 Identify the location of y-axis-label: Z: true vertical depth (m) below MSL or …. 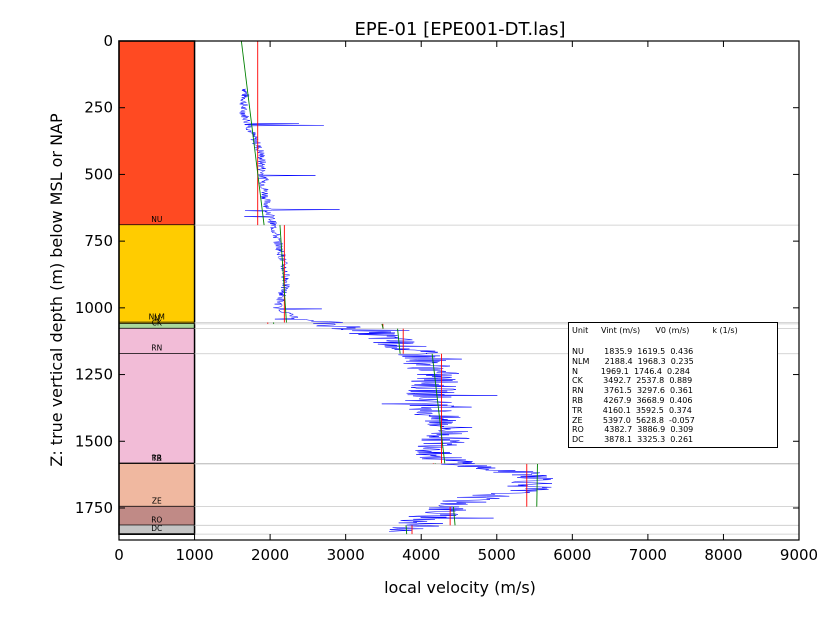
(56, 290).